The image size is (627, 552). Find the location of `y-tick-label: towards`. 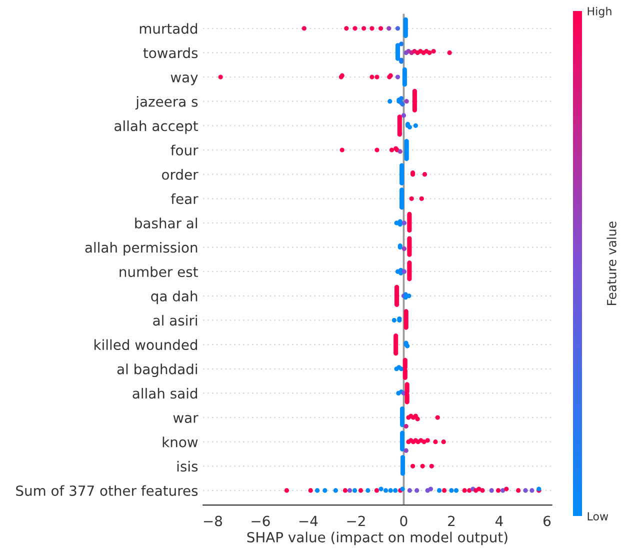

y-tick-label: towards is located at coordinates (170, 52).